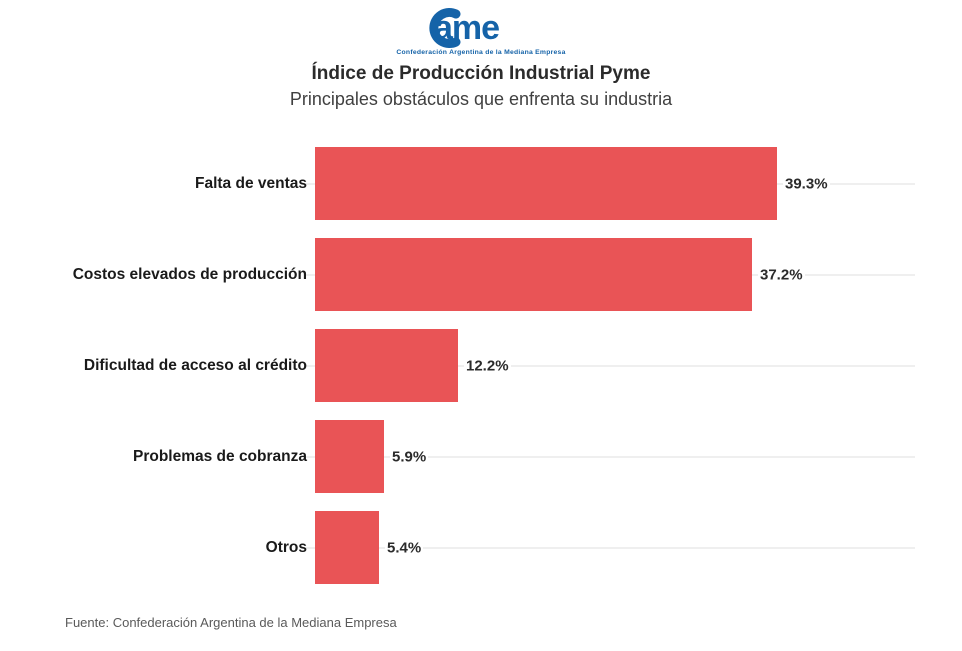 The height and width of the screenshot is (651, 962). I want to click on chart-row: Costos elevados de producción 37.2%, so click(481, 274).